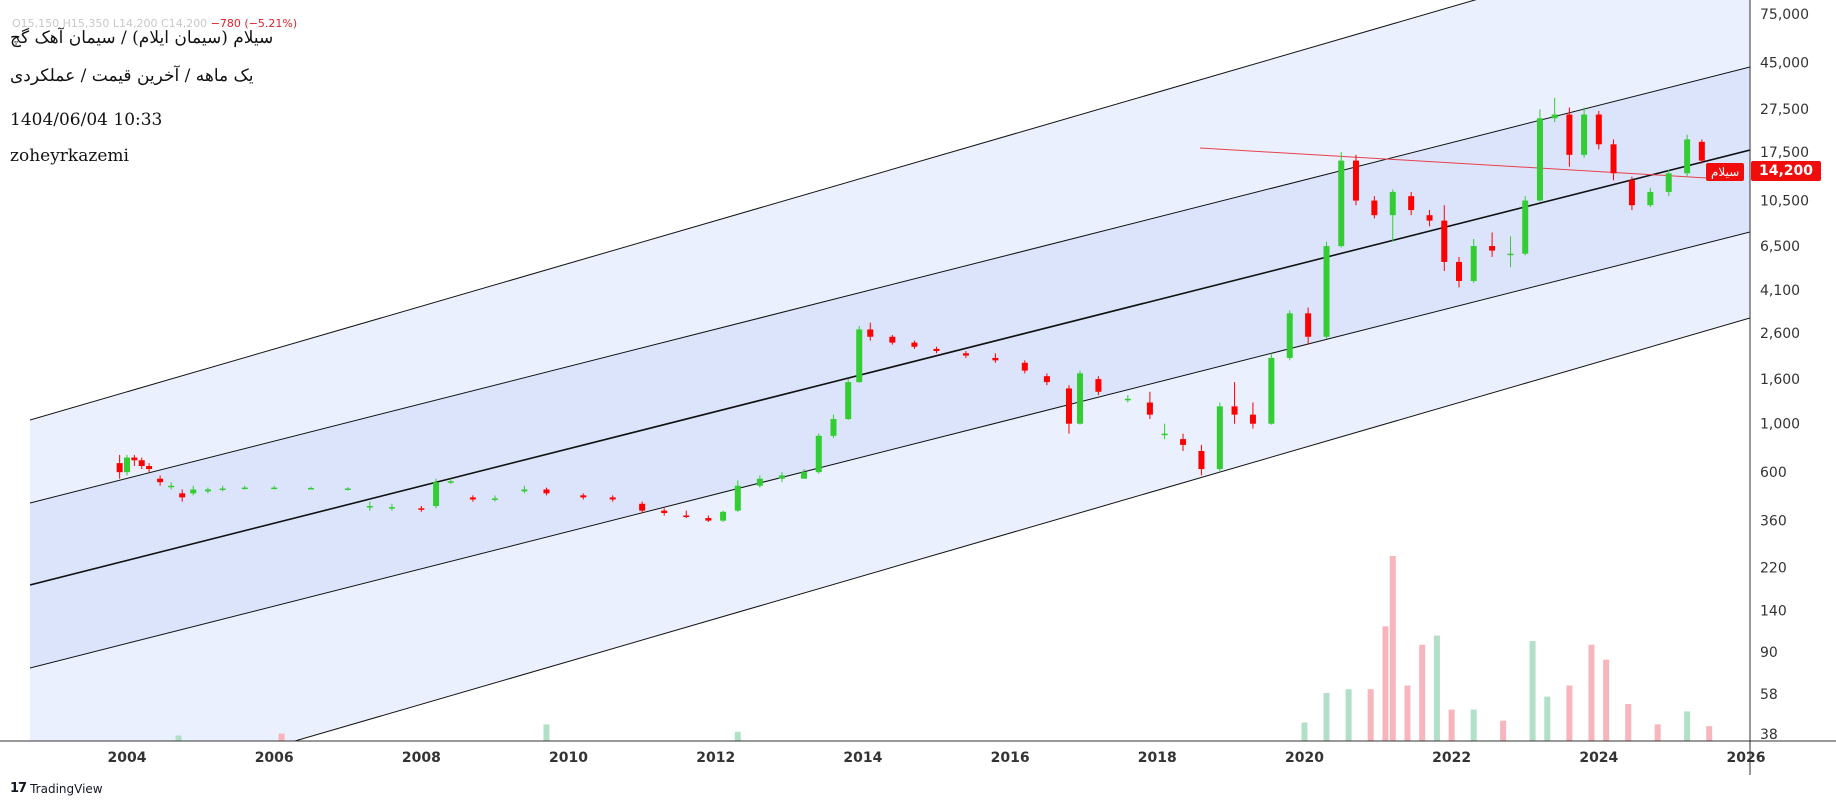 The image size is (1836, 809). What do you see at coordinates (1784, 202) in the screenshot?
I see `price-tick-label: 10,500` at bounding box center [1784, 202].